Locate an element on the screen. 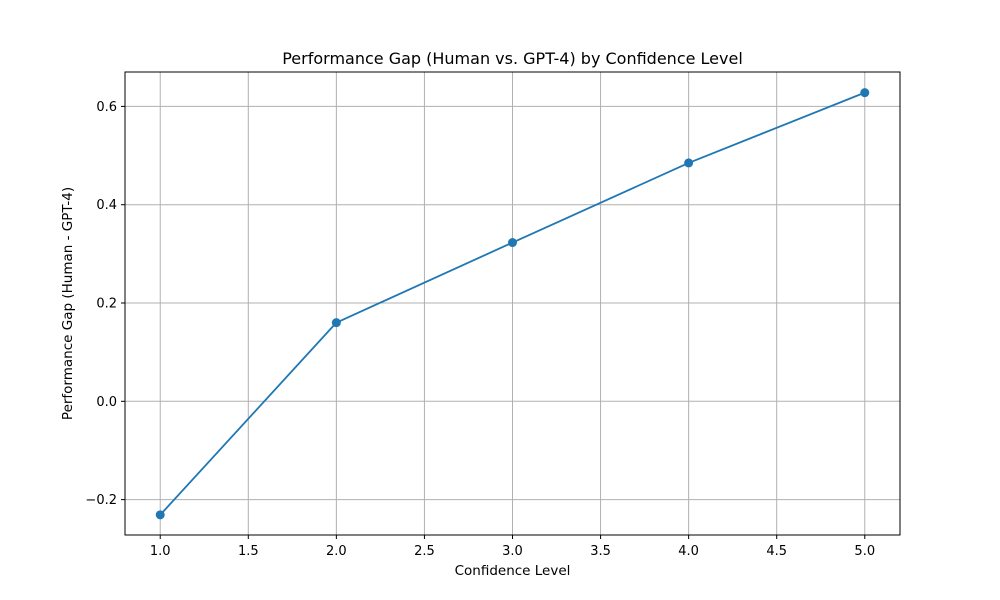 The width and height of the screenshot is (1000, 600). x-tick-label: 2.0 is located at coordinates (336, 551).